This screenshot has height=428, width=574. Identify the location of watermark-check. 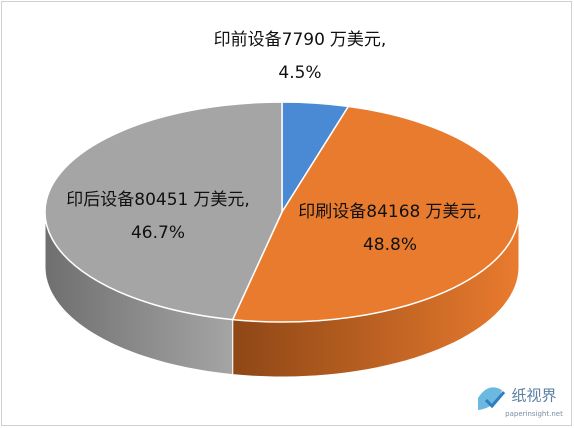
(495, 400).